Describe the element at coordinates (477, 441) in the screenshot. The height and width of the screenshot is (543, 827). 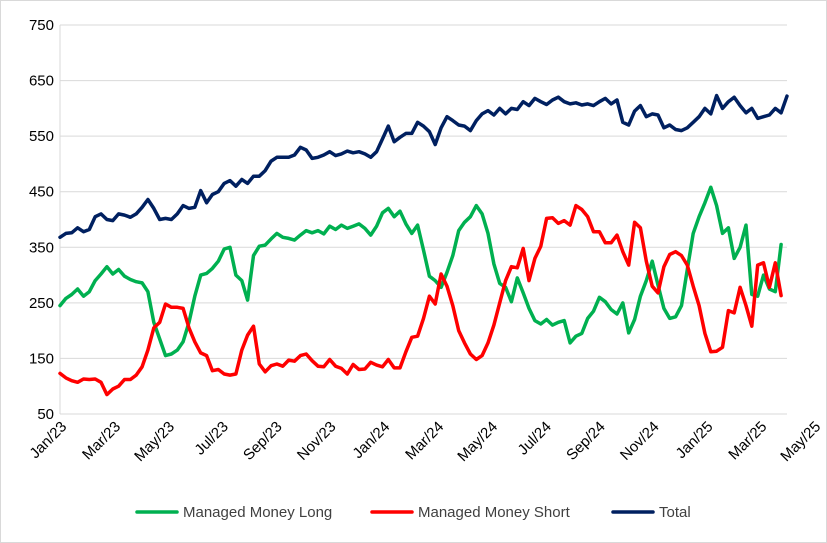
I see `x-tick-label: May/24` at that location.